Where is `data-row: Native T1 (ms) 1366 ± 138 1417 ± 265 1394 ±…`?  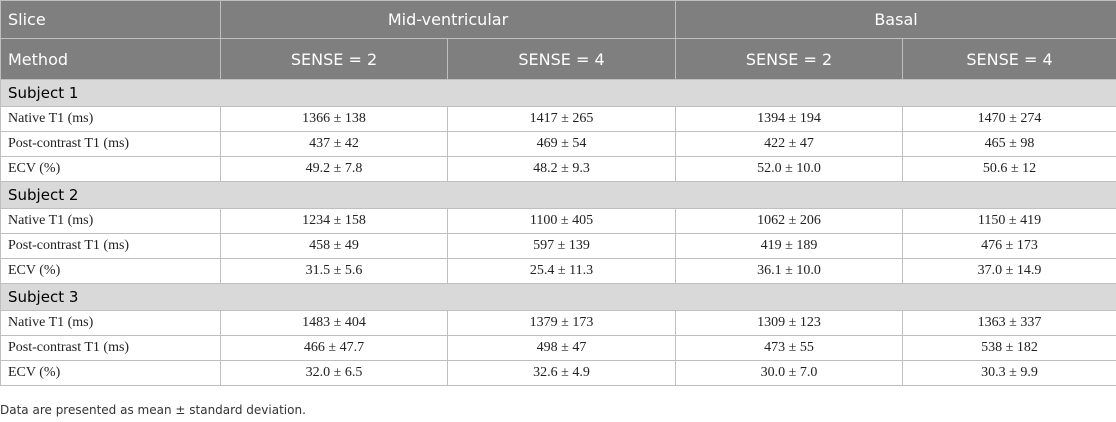
data-row: Native T1 (ms) 1366 ± 138 1417 ± 265 1394 ±… is located at coordinates (558, 119).